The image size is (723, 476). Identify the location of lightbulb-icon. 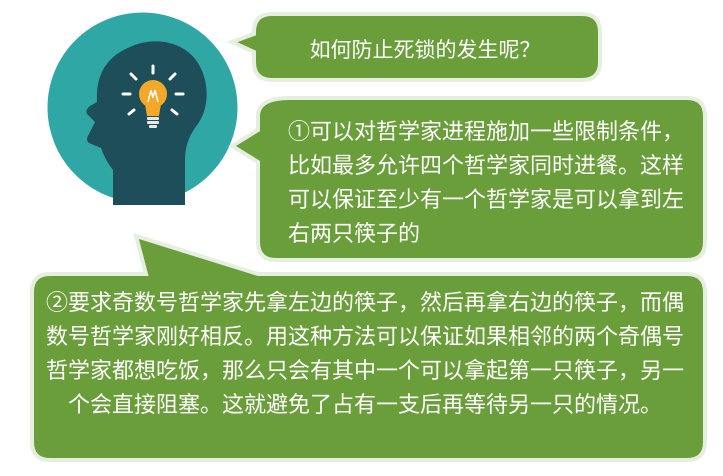
(153, 104).